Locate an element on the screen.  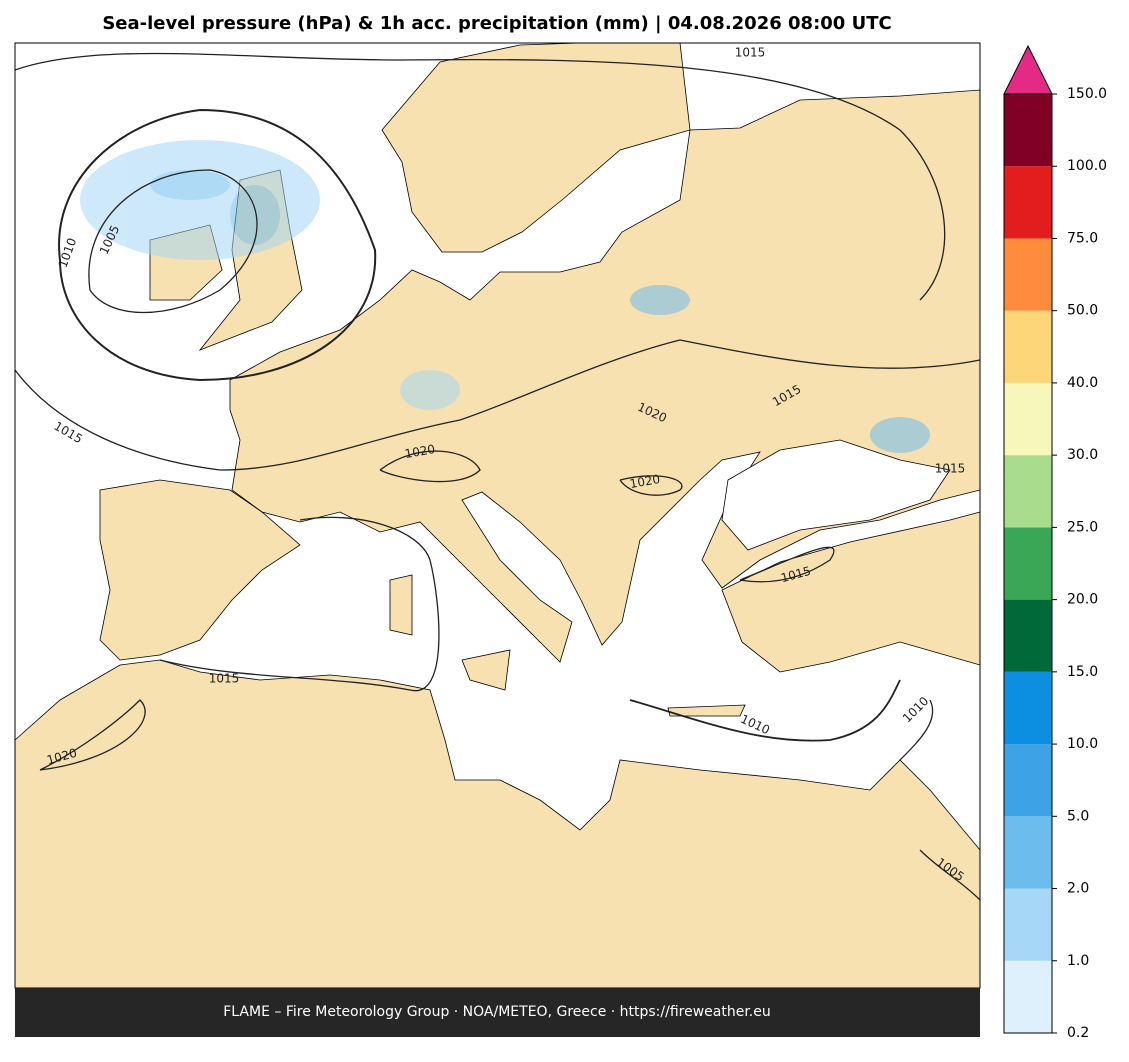
colorbar-label: 25.0 is located at coordinates (1082, 527).